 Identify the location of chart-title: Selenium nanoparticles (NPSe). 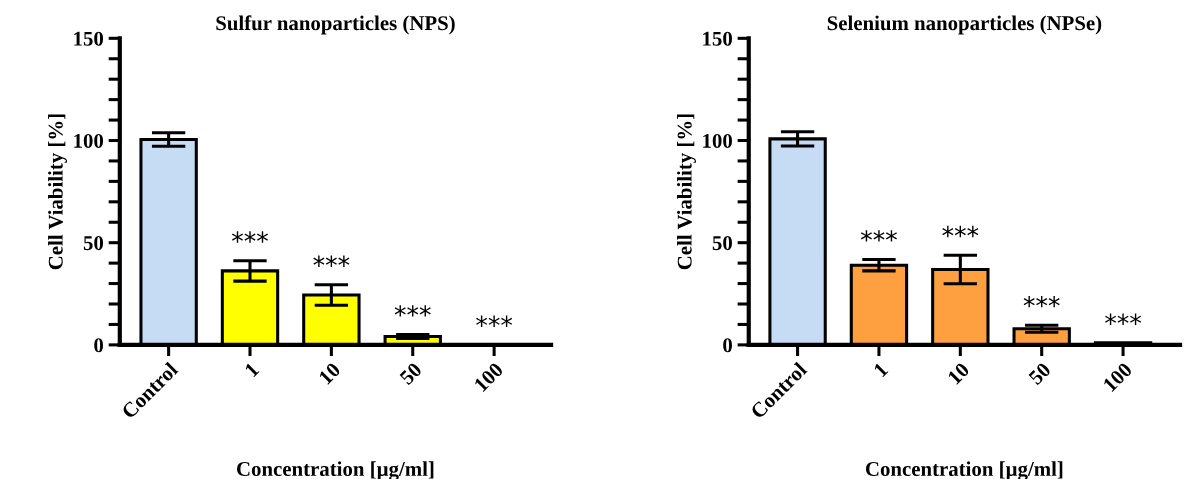
(964, 25).